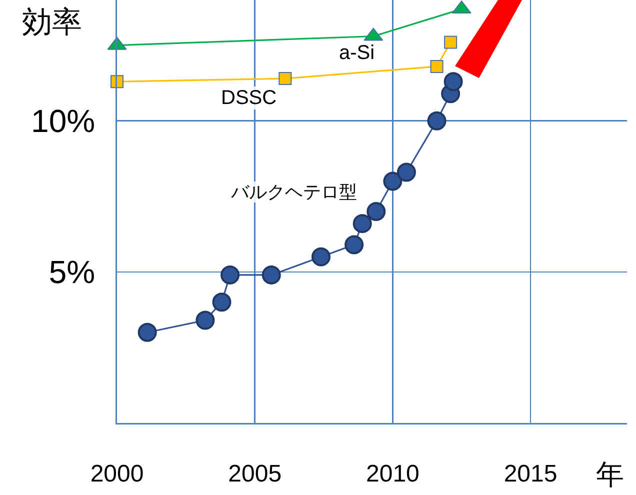  I want to click on series-label: バルクヘテロ型, so click(293, 192).